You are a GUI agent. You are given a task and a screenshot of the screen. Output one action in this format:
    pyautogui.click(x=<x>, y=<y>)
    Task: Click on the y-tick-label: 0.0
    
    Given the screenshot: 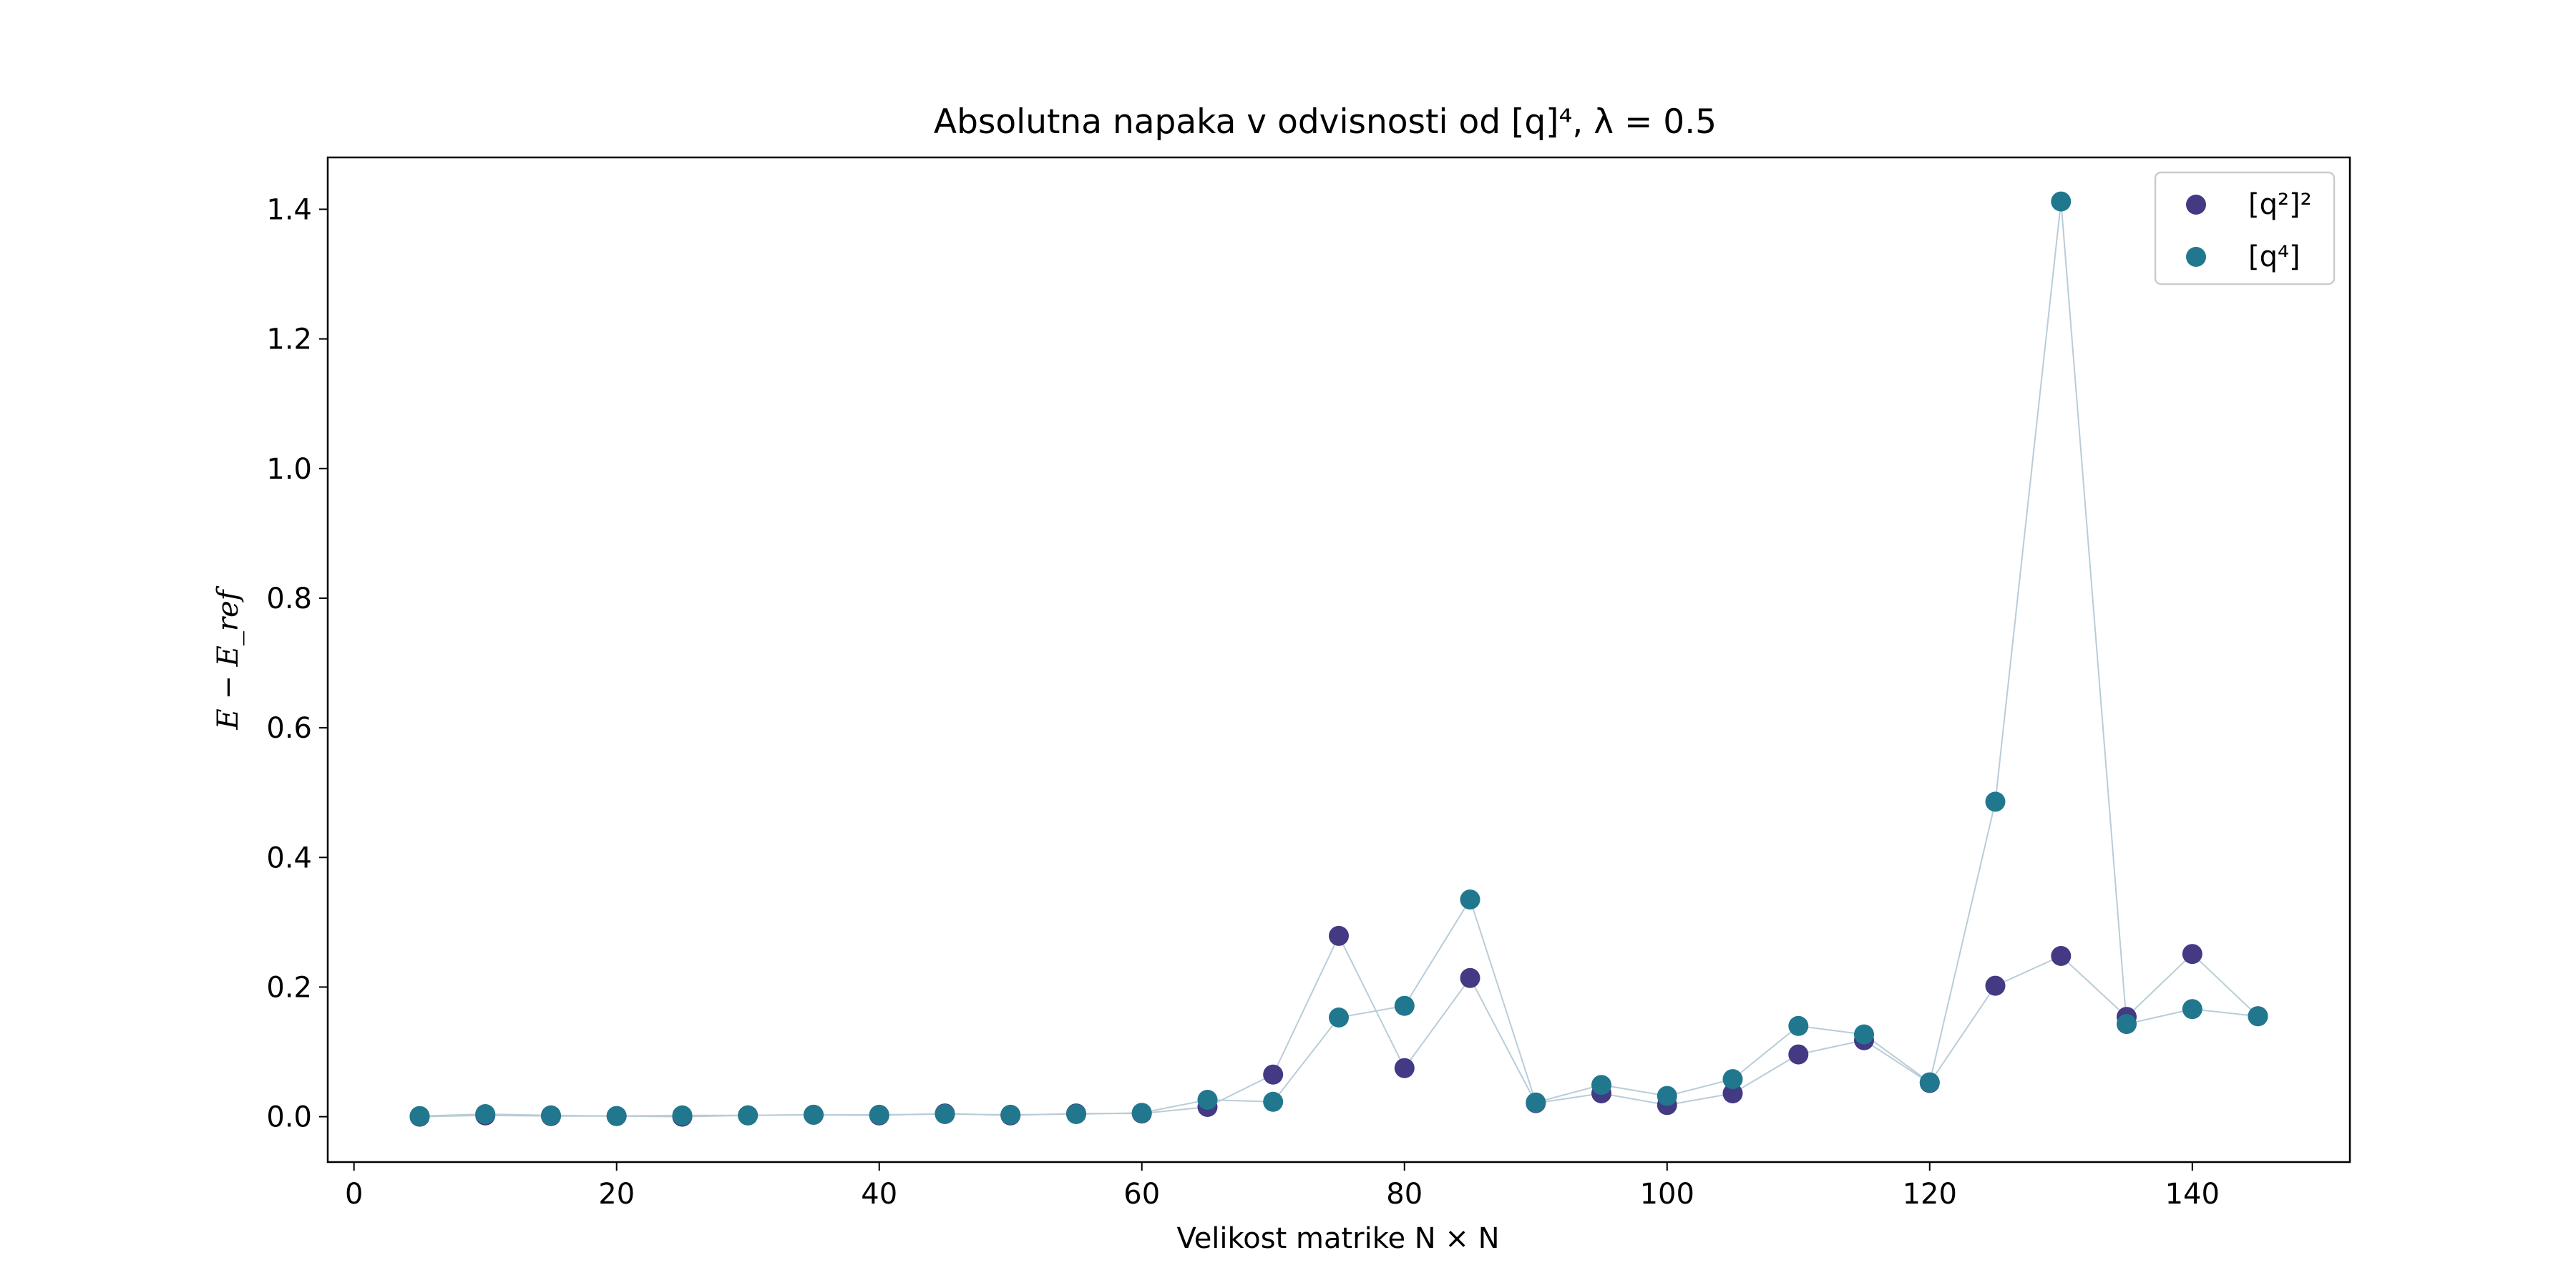 What is the action you would take?
    pyautogui.click(x=289, y=1117)
    